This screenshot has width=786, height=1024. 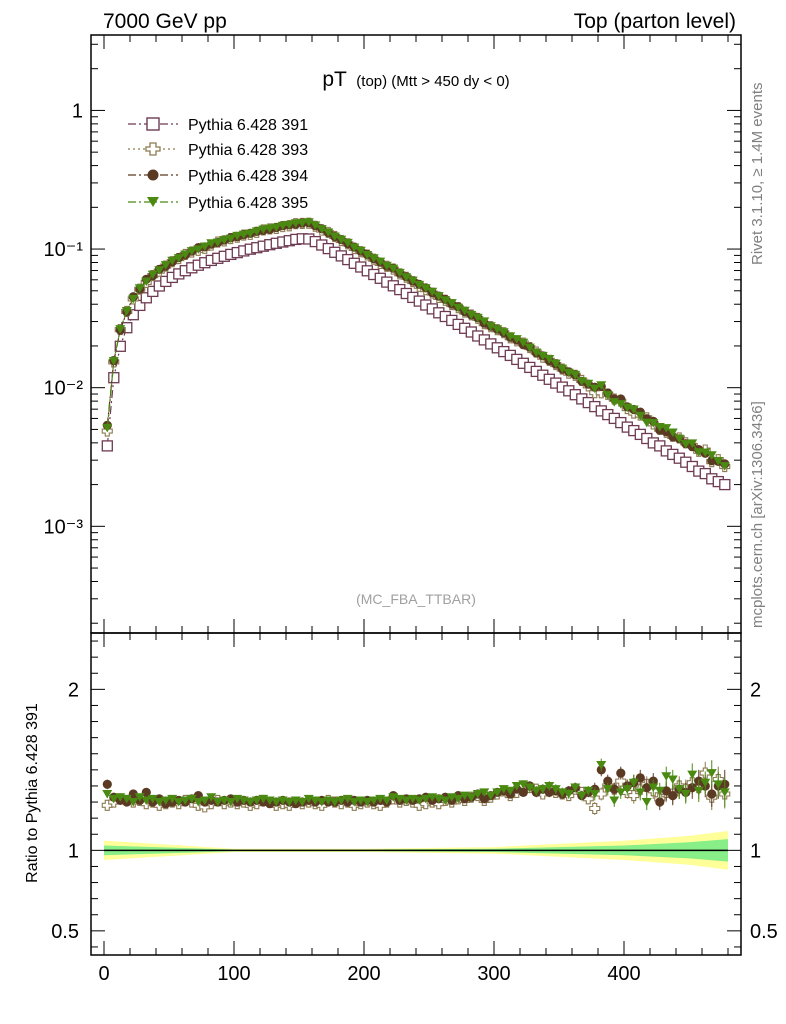 What do you see at coordinates (415, 79) in the screenshot?
I see `plot-title: pT (top) (Mtt > 450 dy < 0)` at bounding box center [415, 79].